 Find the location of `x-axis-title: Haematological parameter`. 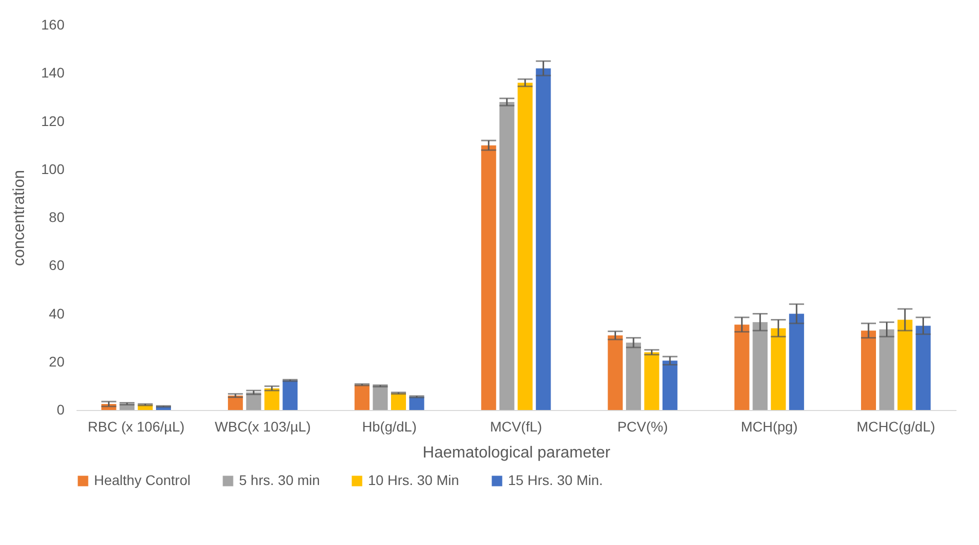

x-axis-title: Haematological parameter is located at coordinates (516, 453).